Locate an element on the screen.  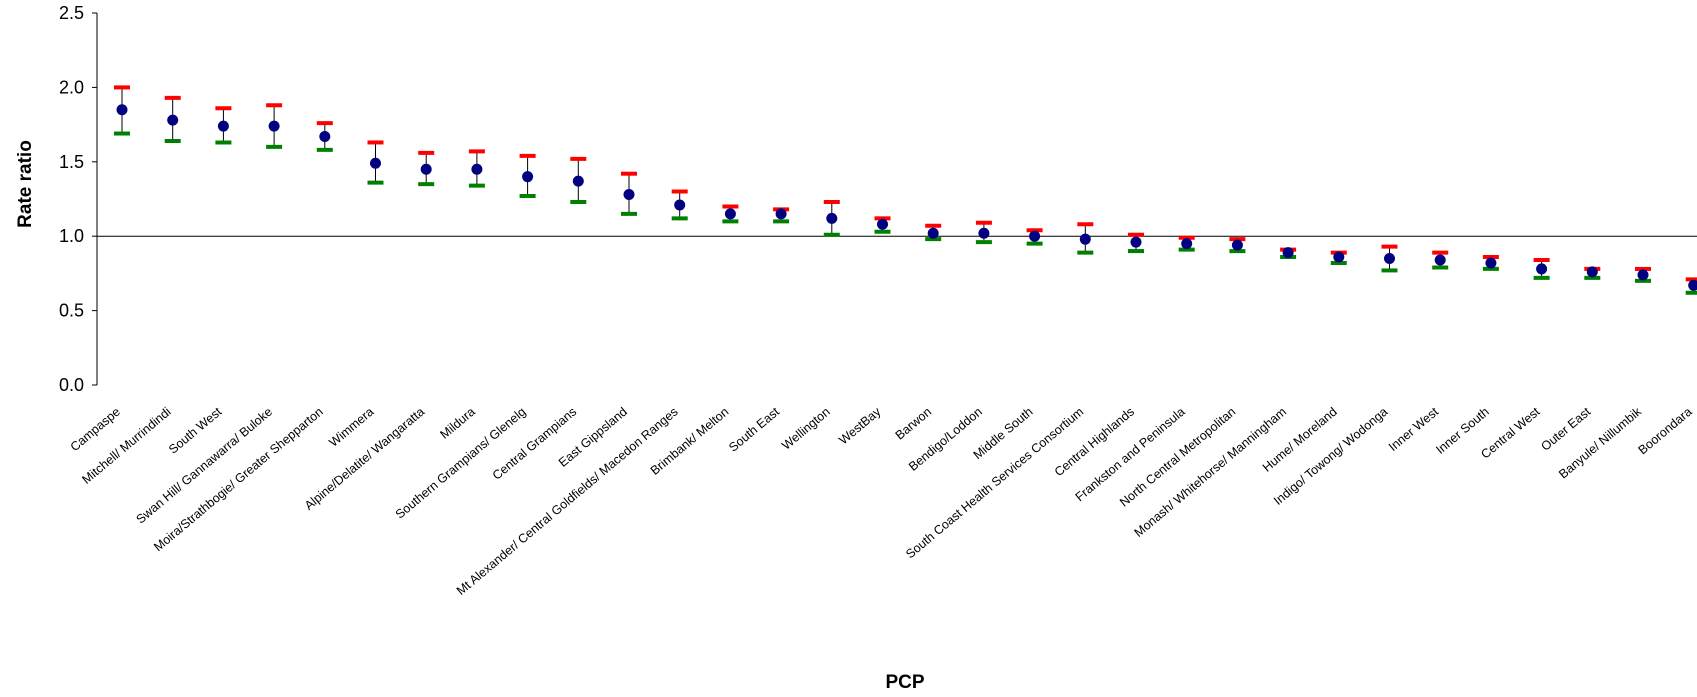
x-tick-label: Wellington is located at coordinates (806, 429).